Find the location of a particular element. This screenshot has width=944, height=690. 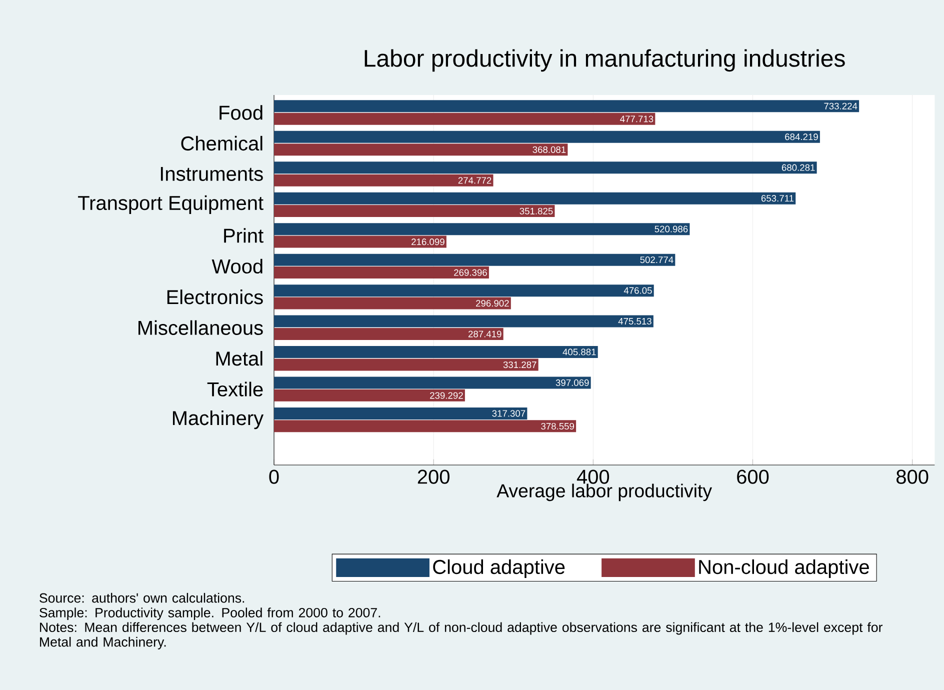

y-tick-label: Textile is located at coordinates (235, 389).